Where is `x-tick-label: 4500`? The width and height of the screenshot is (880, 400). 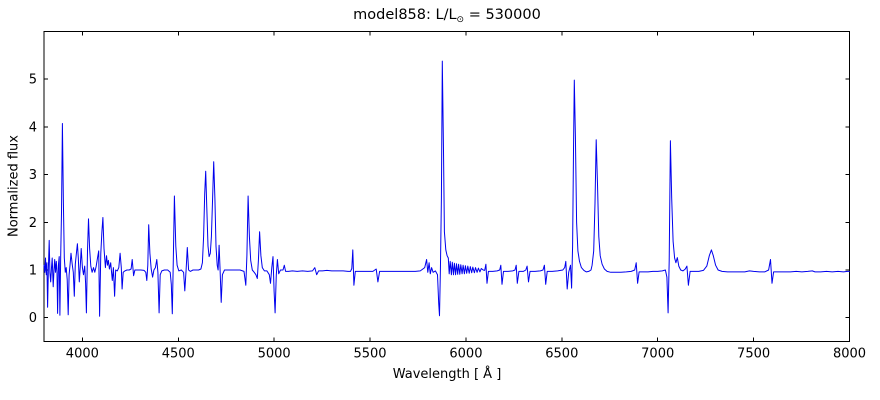 x-tick-label: 4500 is located at coordinates (178, 354).